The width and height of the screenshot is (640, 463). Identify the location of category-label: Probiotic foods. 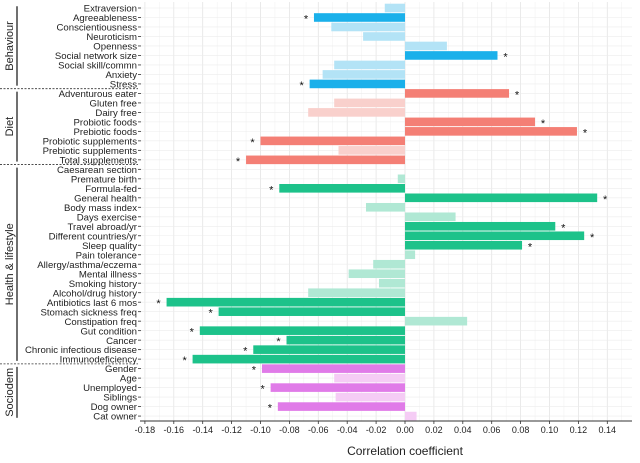
(106, 122).